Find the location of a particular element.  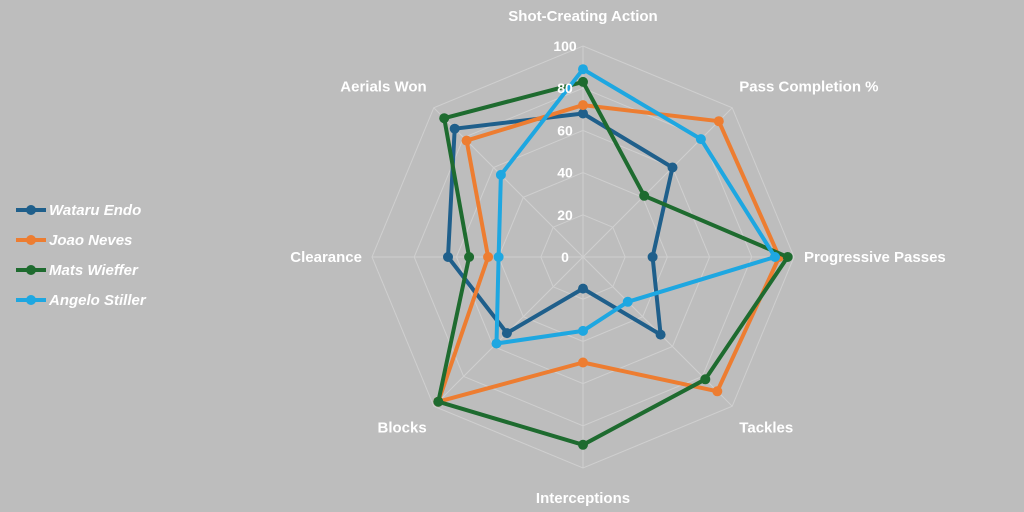

legend-item: Joao Neves is located at coordinates (74, 240).